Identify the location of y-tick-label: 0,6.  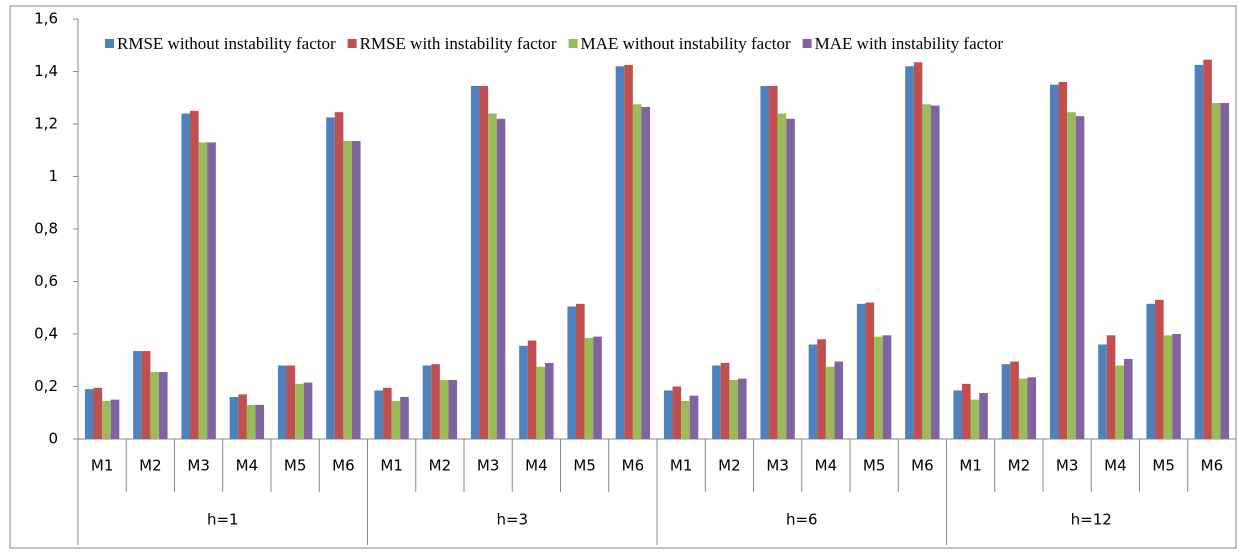
(46, 281).